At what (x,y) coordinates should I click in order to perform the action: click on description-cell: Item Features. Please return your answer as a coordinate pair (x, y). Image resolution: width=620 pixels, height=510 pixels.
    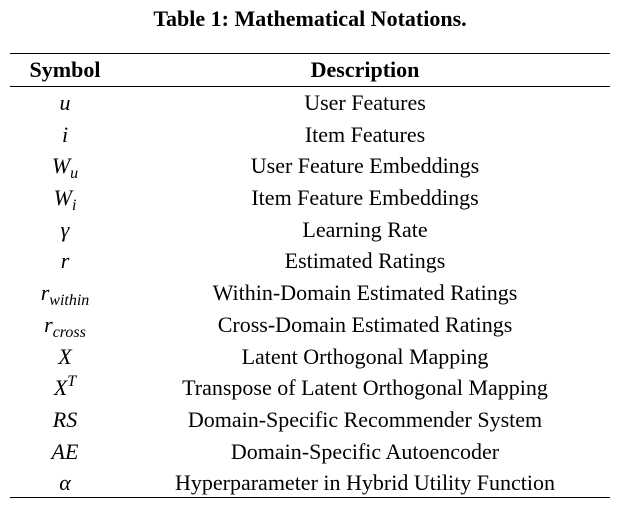
    Looking at the image, I should click on (365, 134).